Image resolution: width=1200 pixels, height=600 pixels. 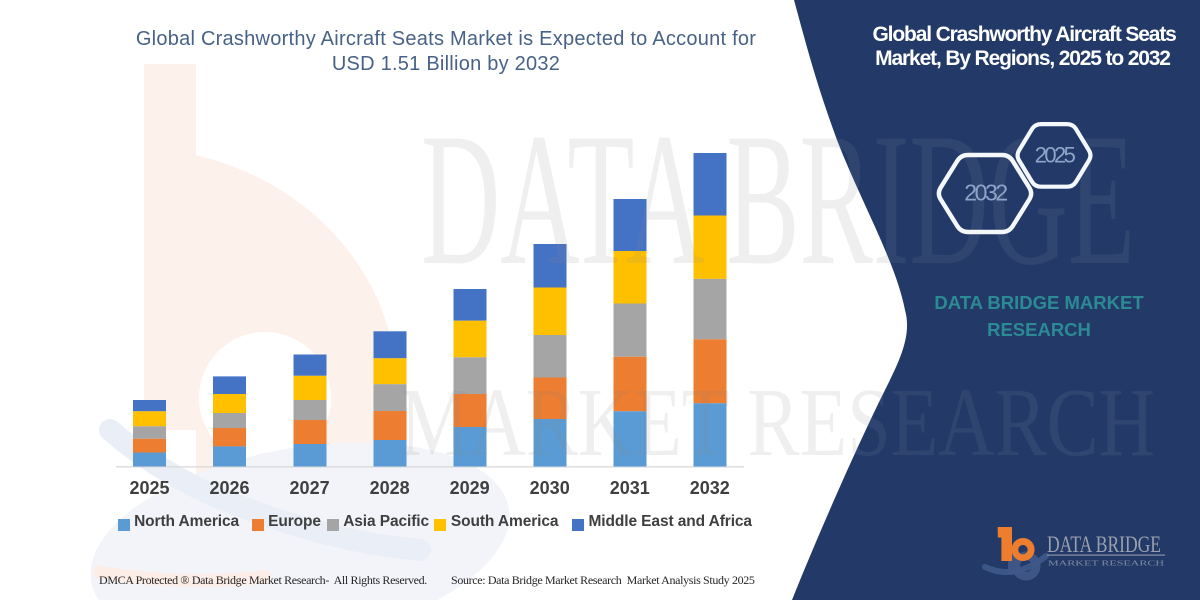 I want to click on svg-text: DATA BRIDGE, so click(x=1104, y=544).